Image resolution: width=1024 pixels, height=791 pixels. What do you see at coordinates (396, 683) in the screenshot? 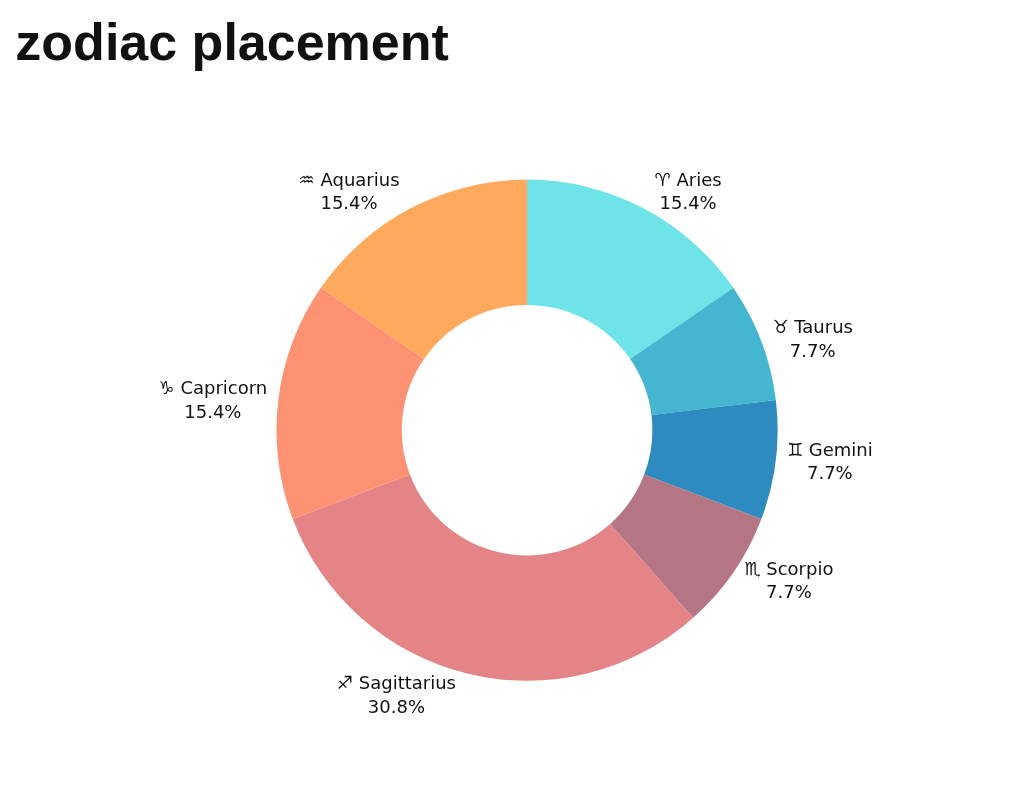
I see `slice-label: ♐ Sagittarius` at bounding box center [396, 683].